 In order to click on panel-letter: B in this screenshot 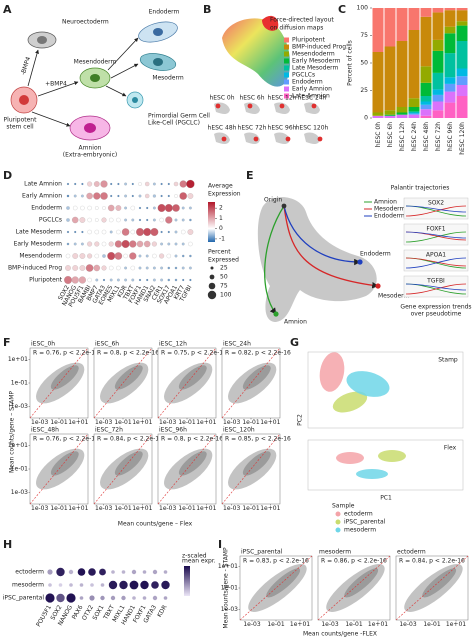, I will do `click(207, 9)`.